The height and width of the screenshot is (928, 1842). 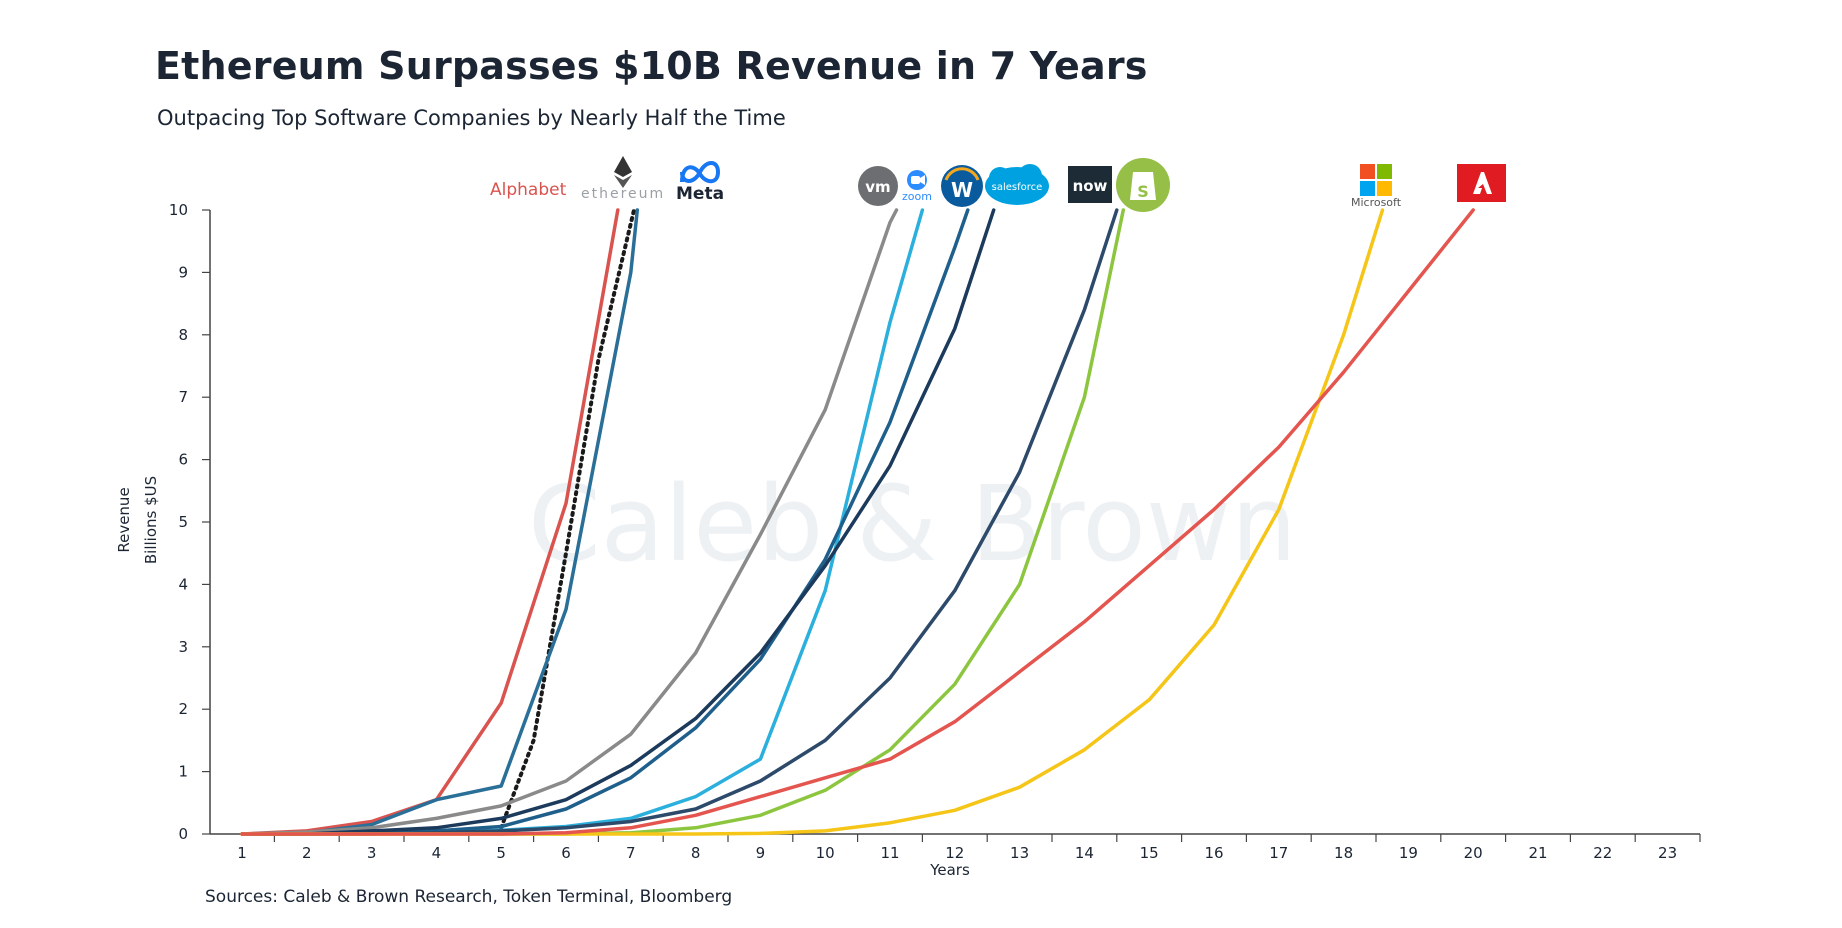 What do you see at coordinates (307, 853) in the screenshot?
I see `x-tick-label: 2` at bounding box center [307, 853].